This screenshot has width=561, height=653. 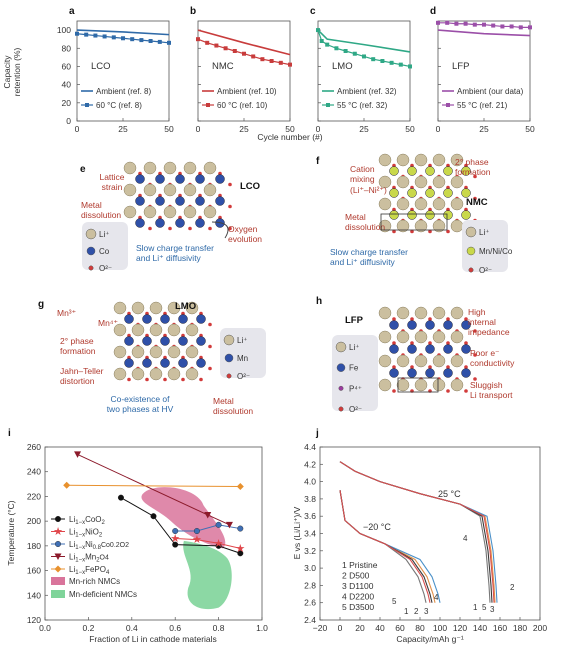 I want to click on annotation: Oxygen, so click(x=243, y=229).